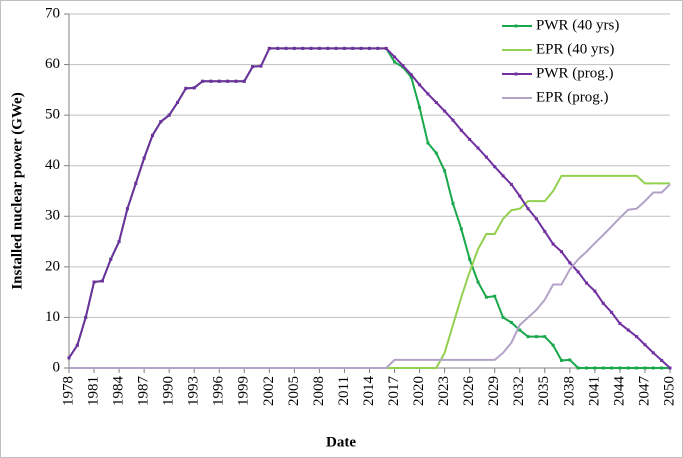  Describe the element at coordinates (619, 391) in the screenshot. I see `x-tick-label: 2044` at that location.